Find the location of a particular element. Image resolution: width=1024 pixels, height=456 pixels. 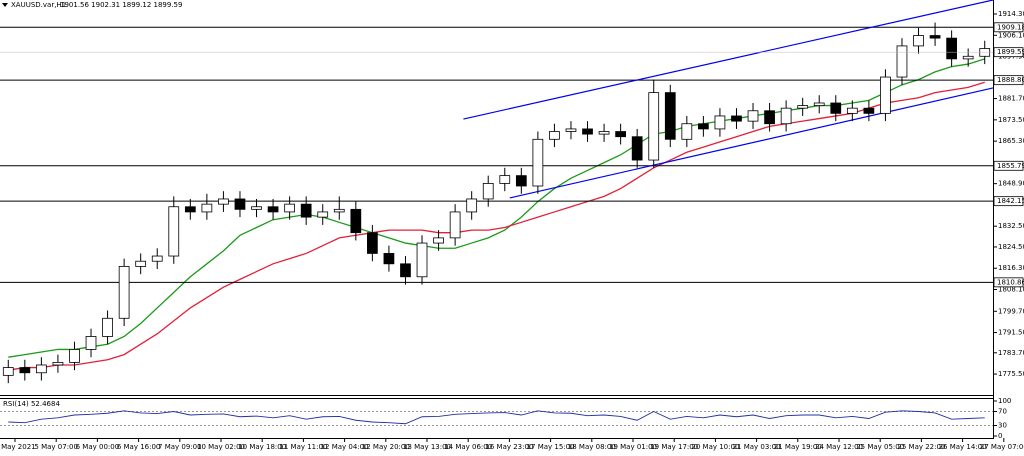

level-label: 1810.86 is located at coordinates (1010, 282).